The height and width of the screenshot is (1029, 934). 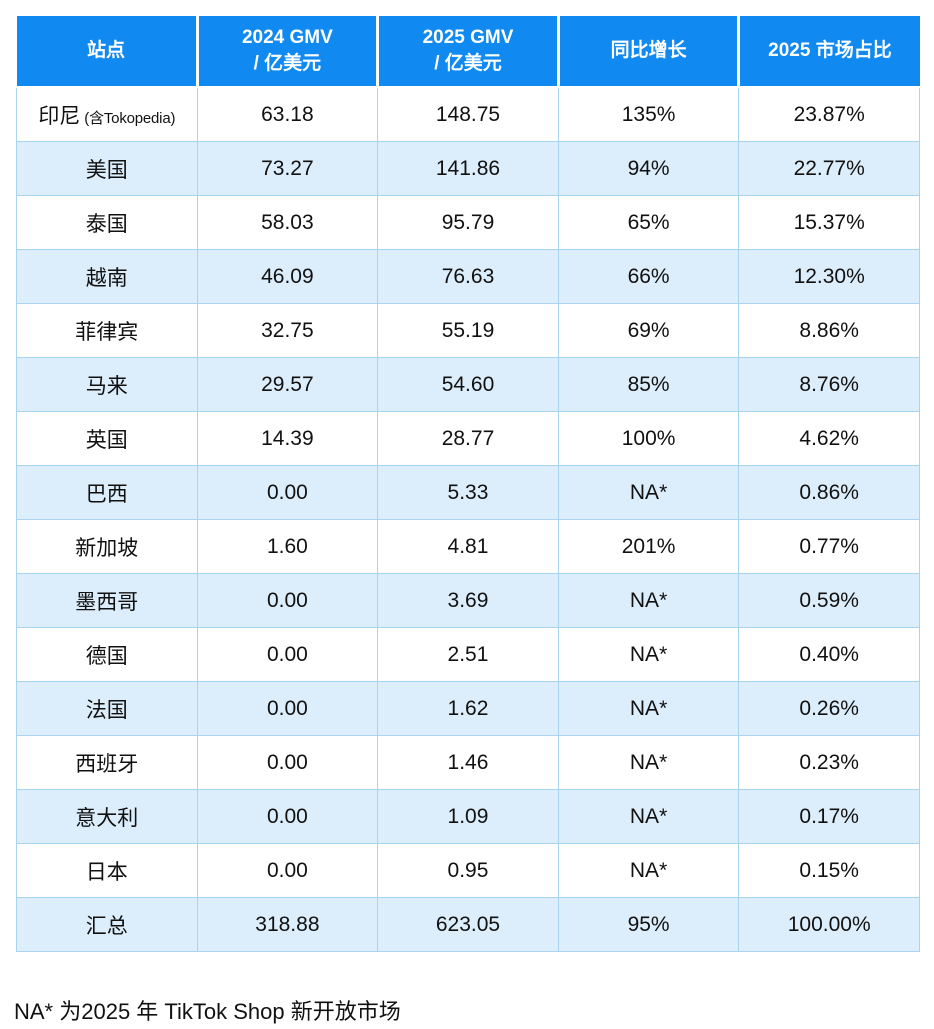 What do you see at coordinates (287, 924) in the screenshot?
I see `gmv-2024-cell: 318.88` at bounding box center [287, 924].